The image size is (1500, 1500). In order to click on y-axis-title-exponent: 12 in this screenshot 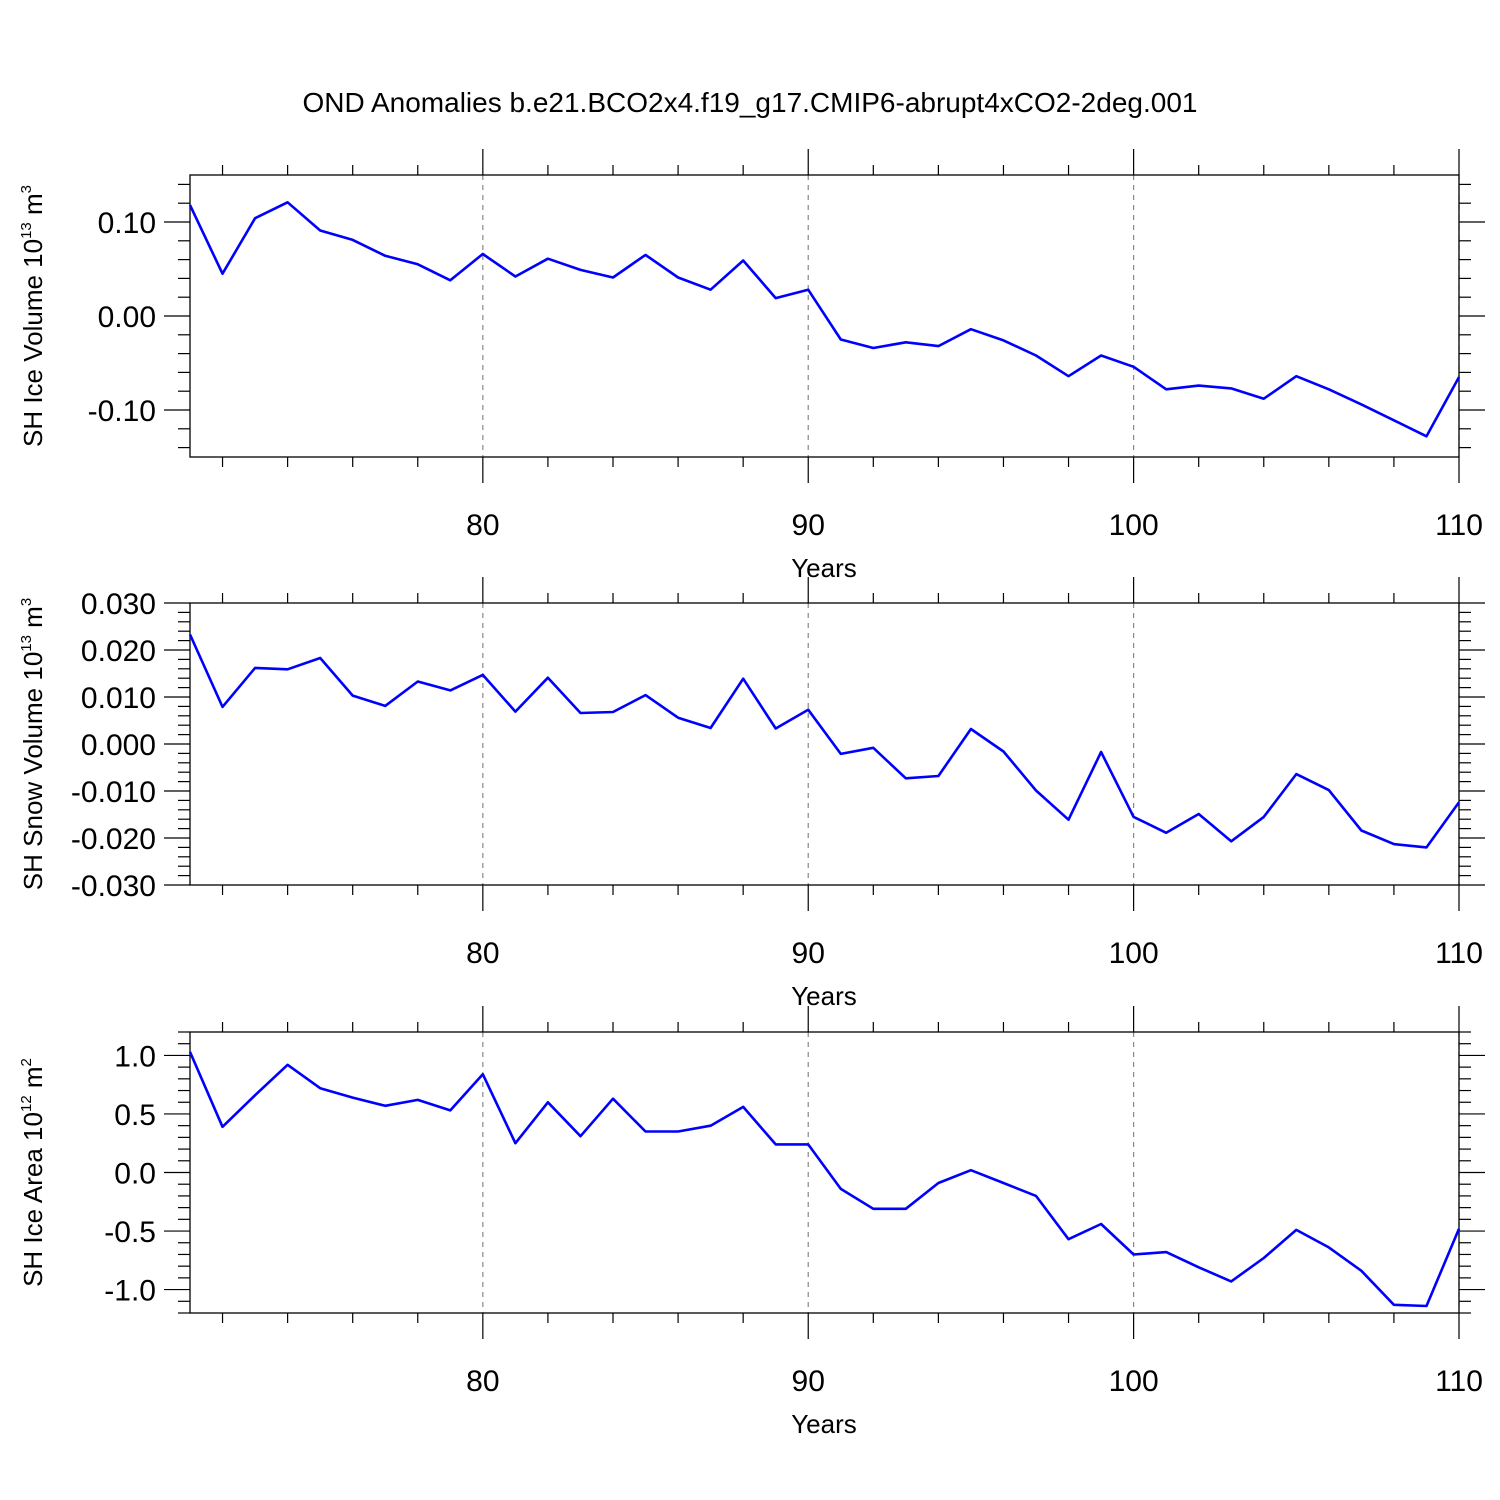, I will do `click(26, 1103)`.